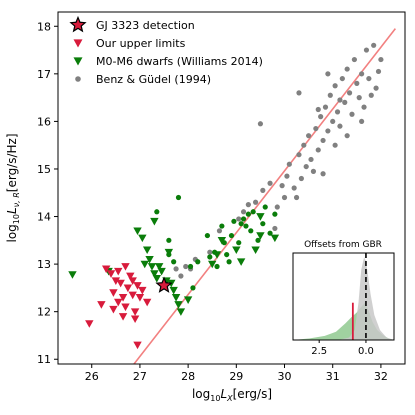  What do you see at coordinates (366, 351) in the screenshot?
I see `inset-x-tick-label: 0.0` at bounding box center [366, 351].